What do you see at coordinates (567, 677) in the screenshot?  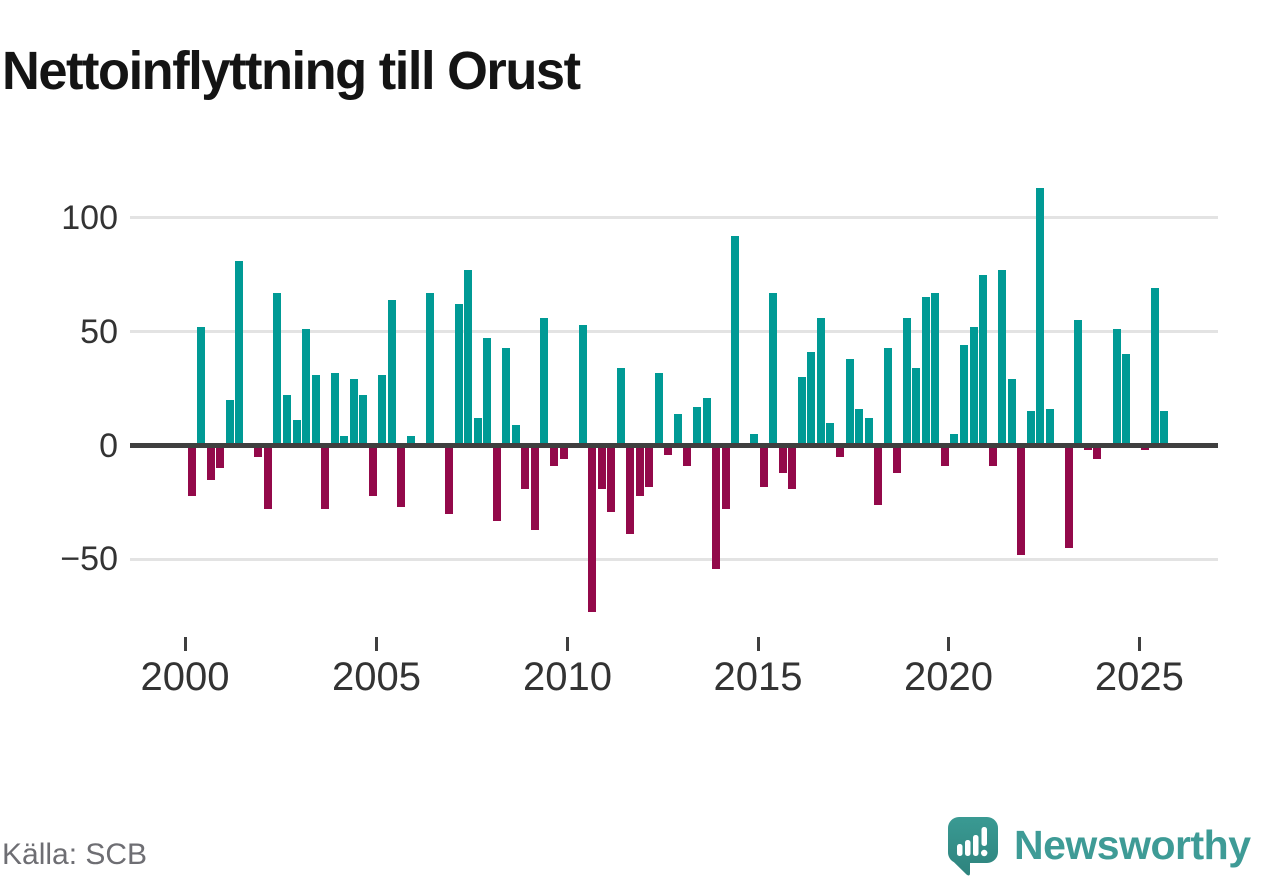 I see `x-axis-label: 2010` at bounding box center [567, 677].